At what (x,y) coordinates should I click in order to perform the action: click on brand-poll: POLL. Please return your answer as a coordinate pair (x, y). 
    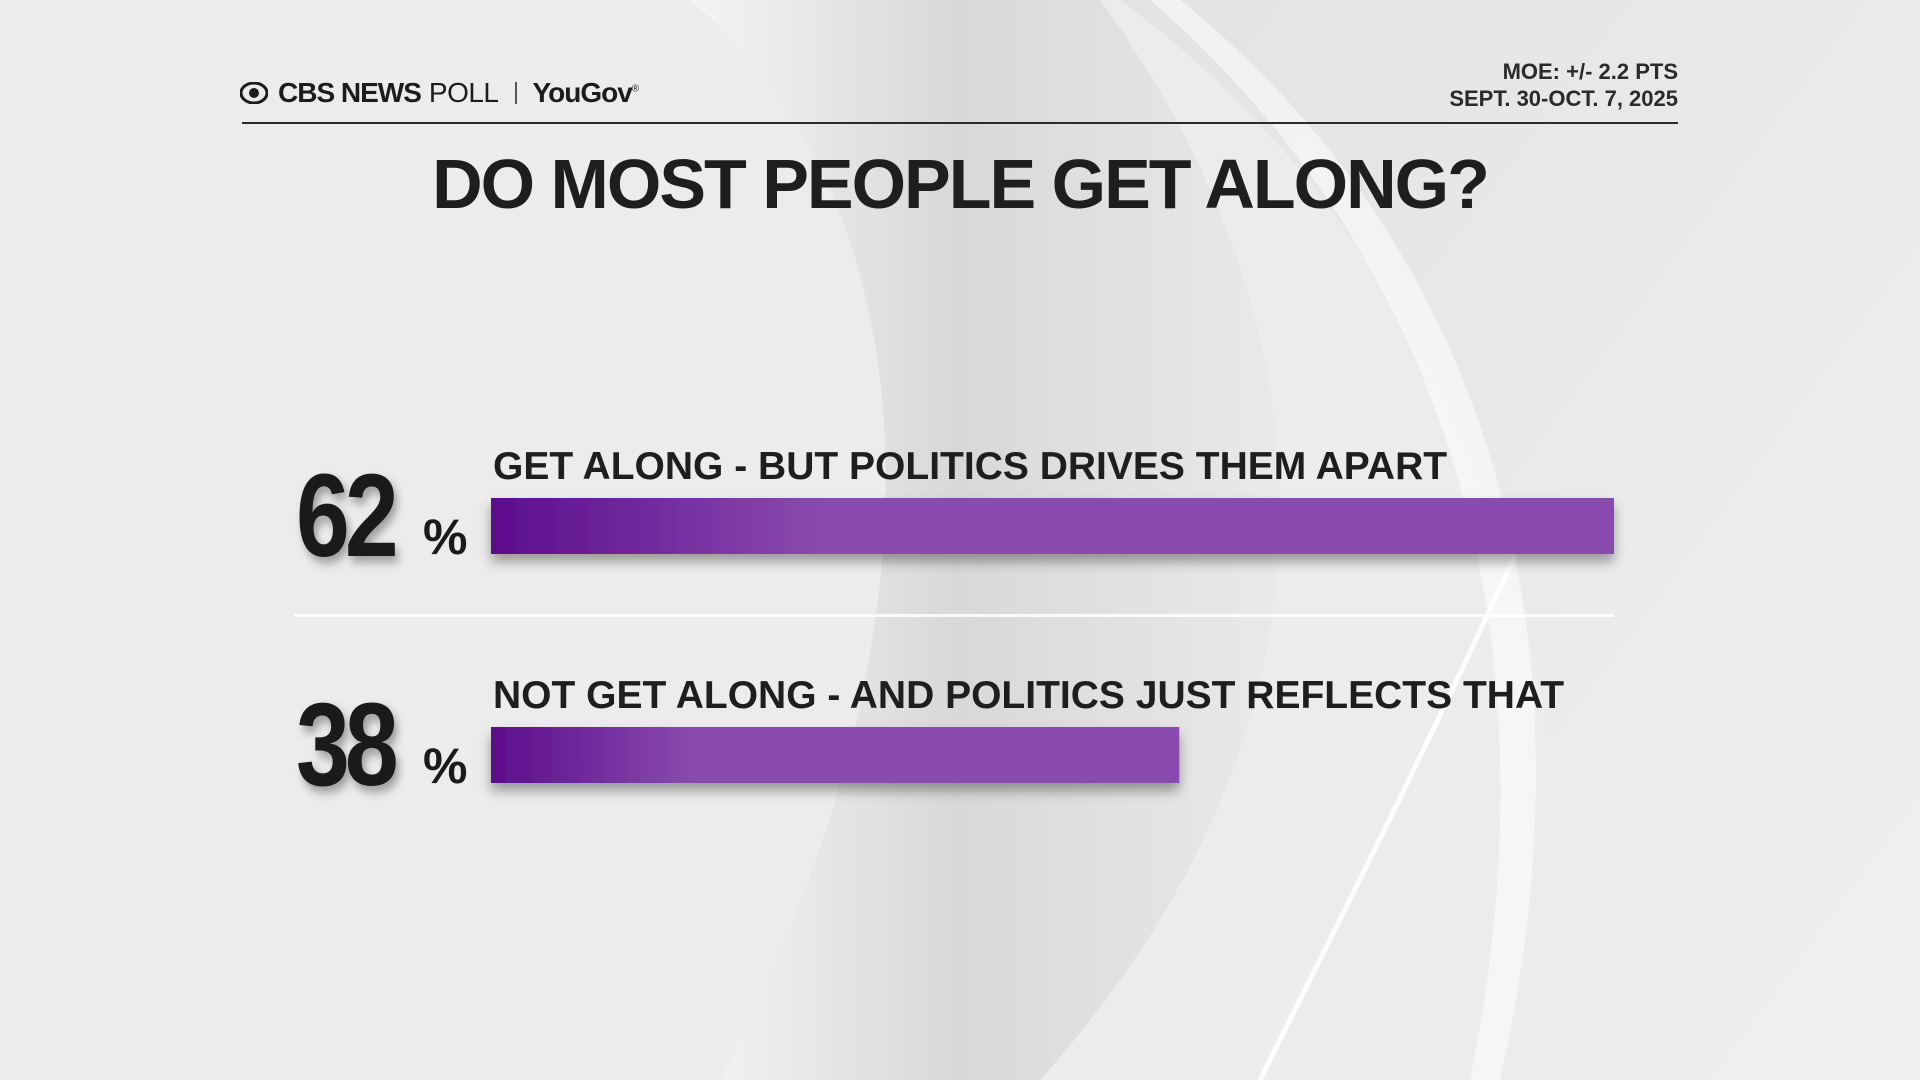
    Looking at the image, I should click on (463, 92).